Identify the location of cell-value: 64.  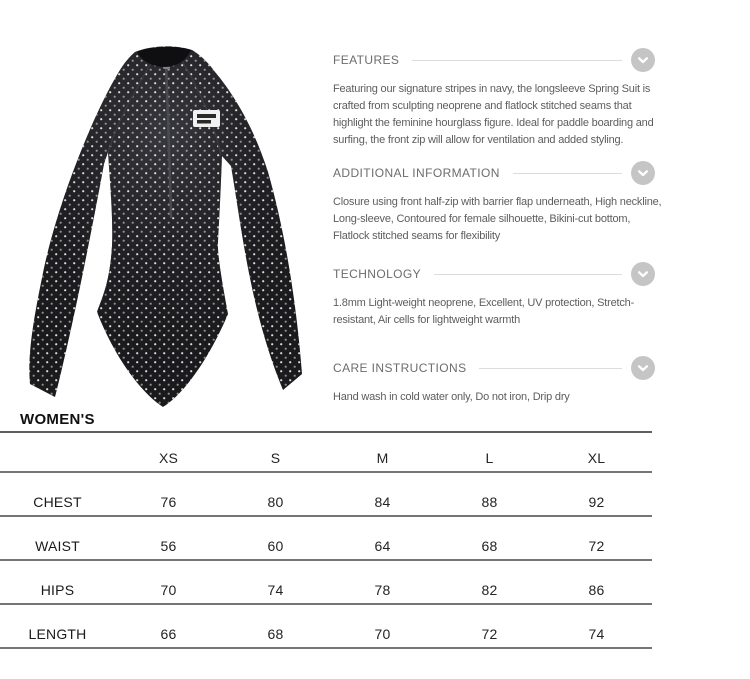
(382, 546).